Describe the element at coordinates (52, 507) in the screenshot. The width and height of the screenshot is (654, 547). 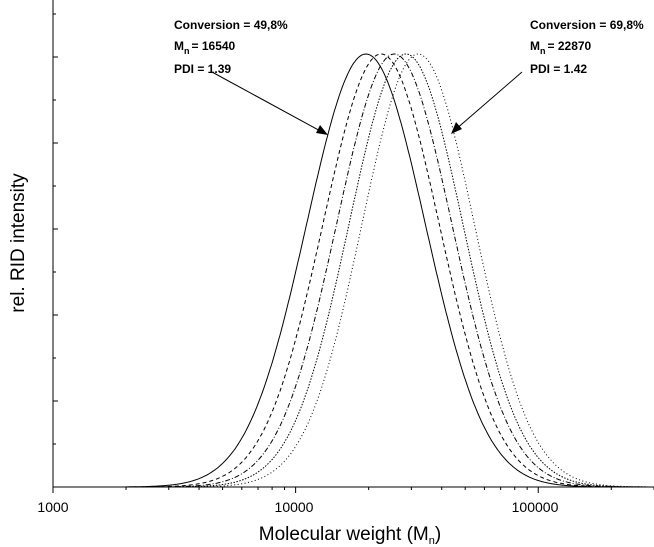
I see `x-tick-label: 1000` at that location.